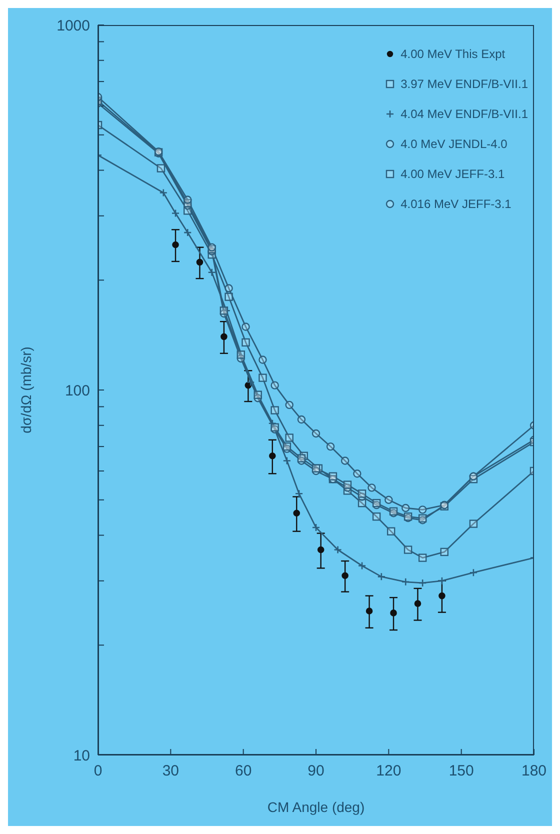 The width and height of the screenshot is (560, 834). I want to click on x-tick-label: 60, so click(243, 771).